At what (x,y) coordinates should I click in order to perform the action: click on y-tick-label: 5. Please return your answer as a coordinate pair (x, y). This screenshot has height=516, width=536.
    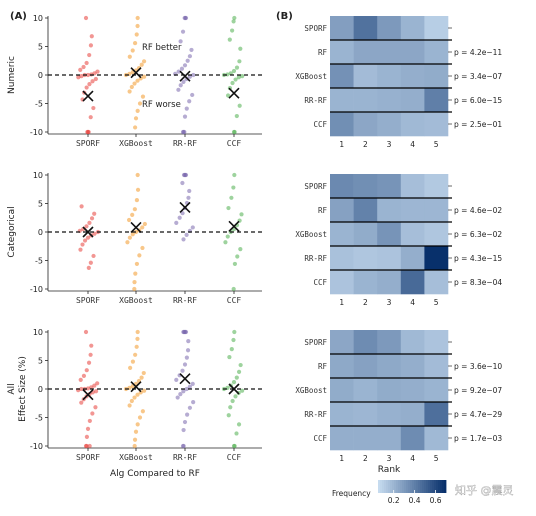
    Looking at the image, I should click on (40, 47).